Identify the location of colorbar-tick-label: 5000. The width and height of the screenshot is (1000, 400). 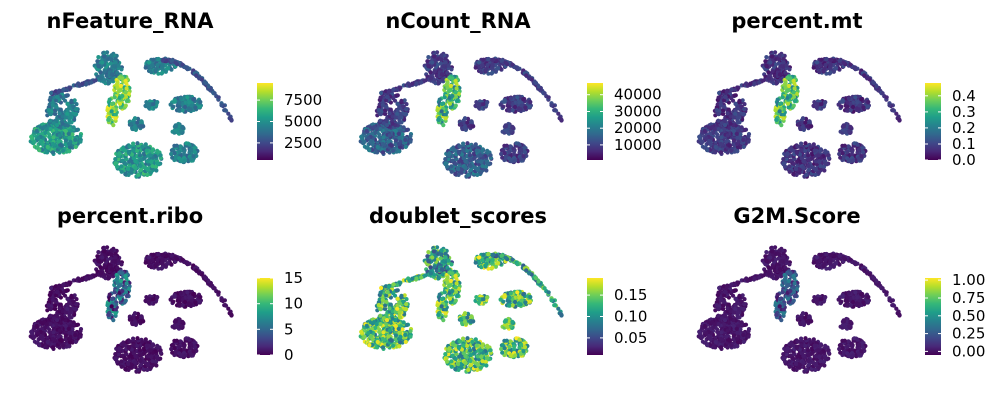
(303, 122).